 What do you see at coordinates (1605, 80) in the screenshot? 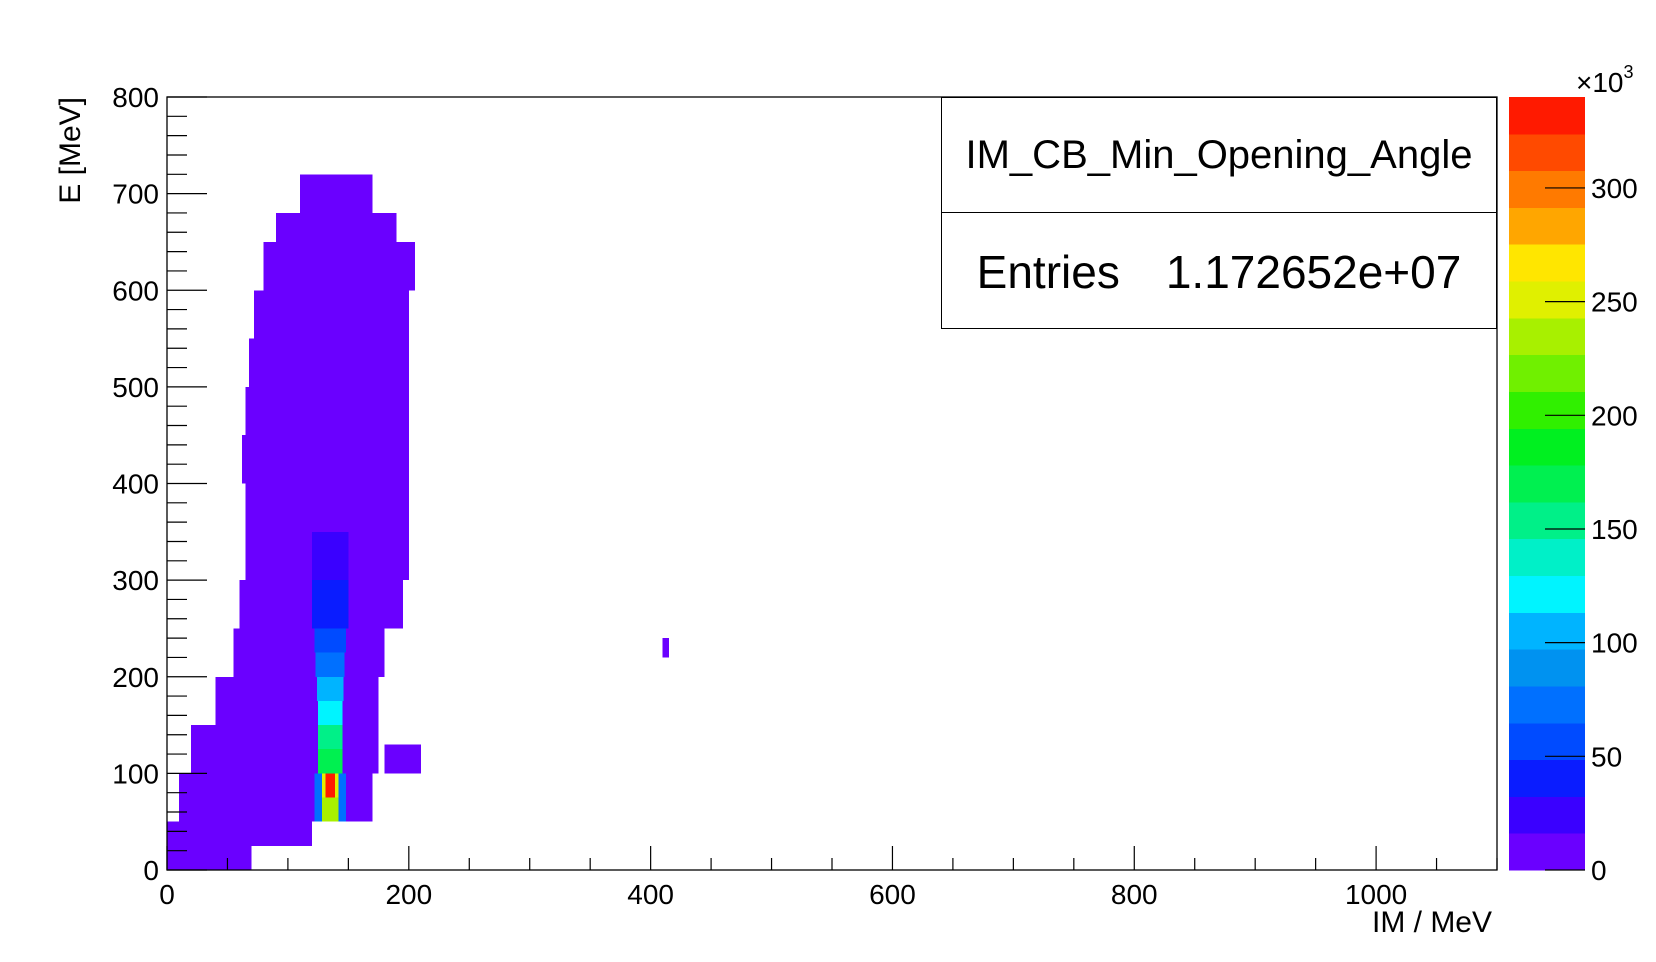
I see `colorbar-multiplier: ×10³` at bounding box center [1605, 80].